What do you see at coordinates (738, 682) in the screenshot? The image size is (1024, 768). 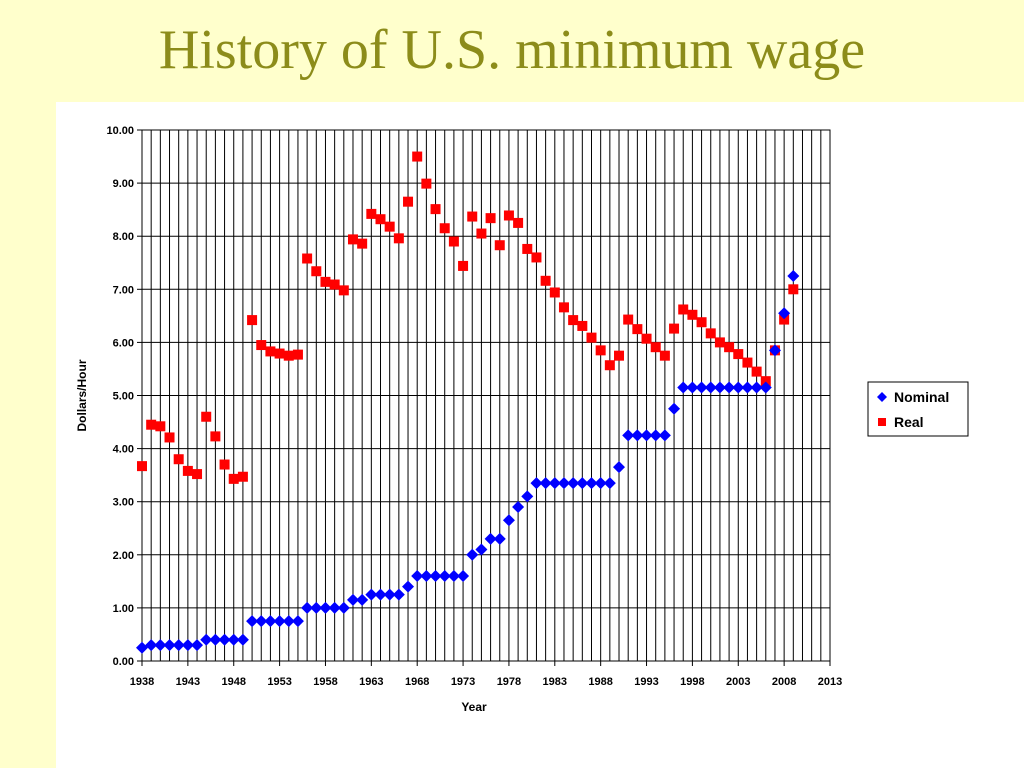 I see `x-tick-label: 2003` at bounding box center [738, 682].